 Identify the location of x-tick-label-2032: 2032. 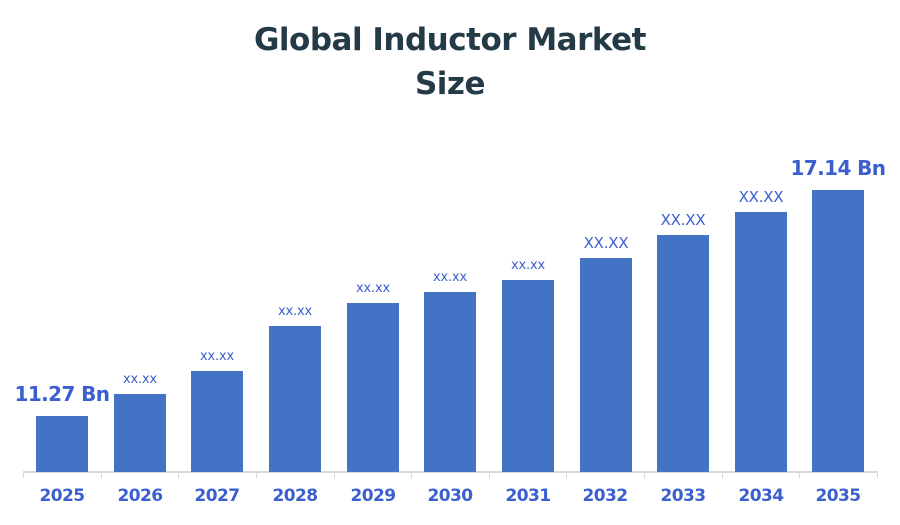
(605, 496).